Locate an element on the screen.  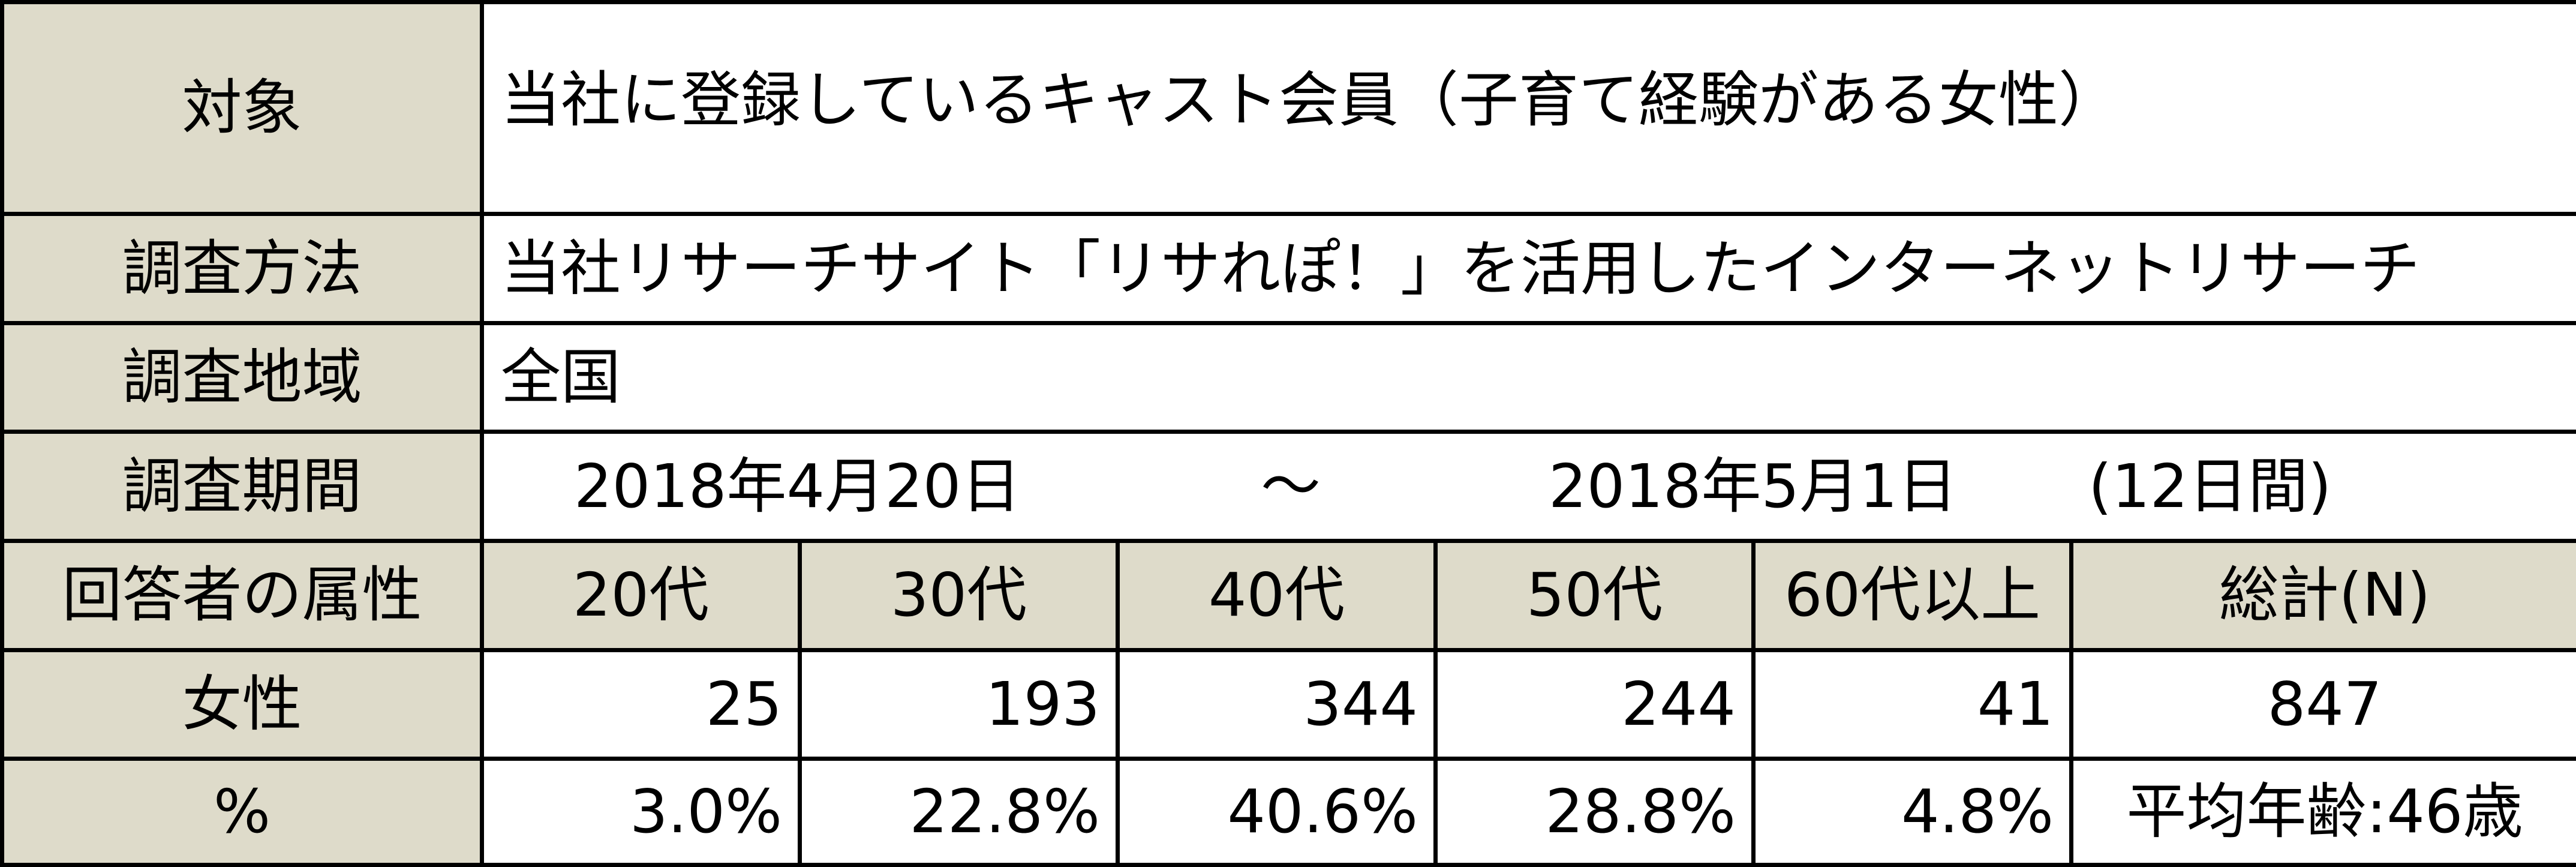
percent-40s: 40.6% is located at coordinates (1277, 812).